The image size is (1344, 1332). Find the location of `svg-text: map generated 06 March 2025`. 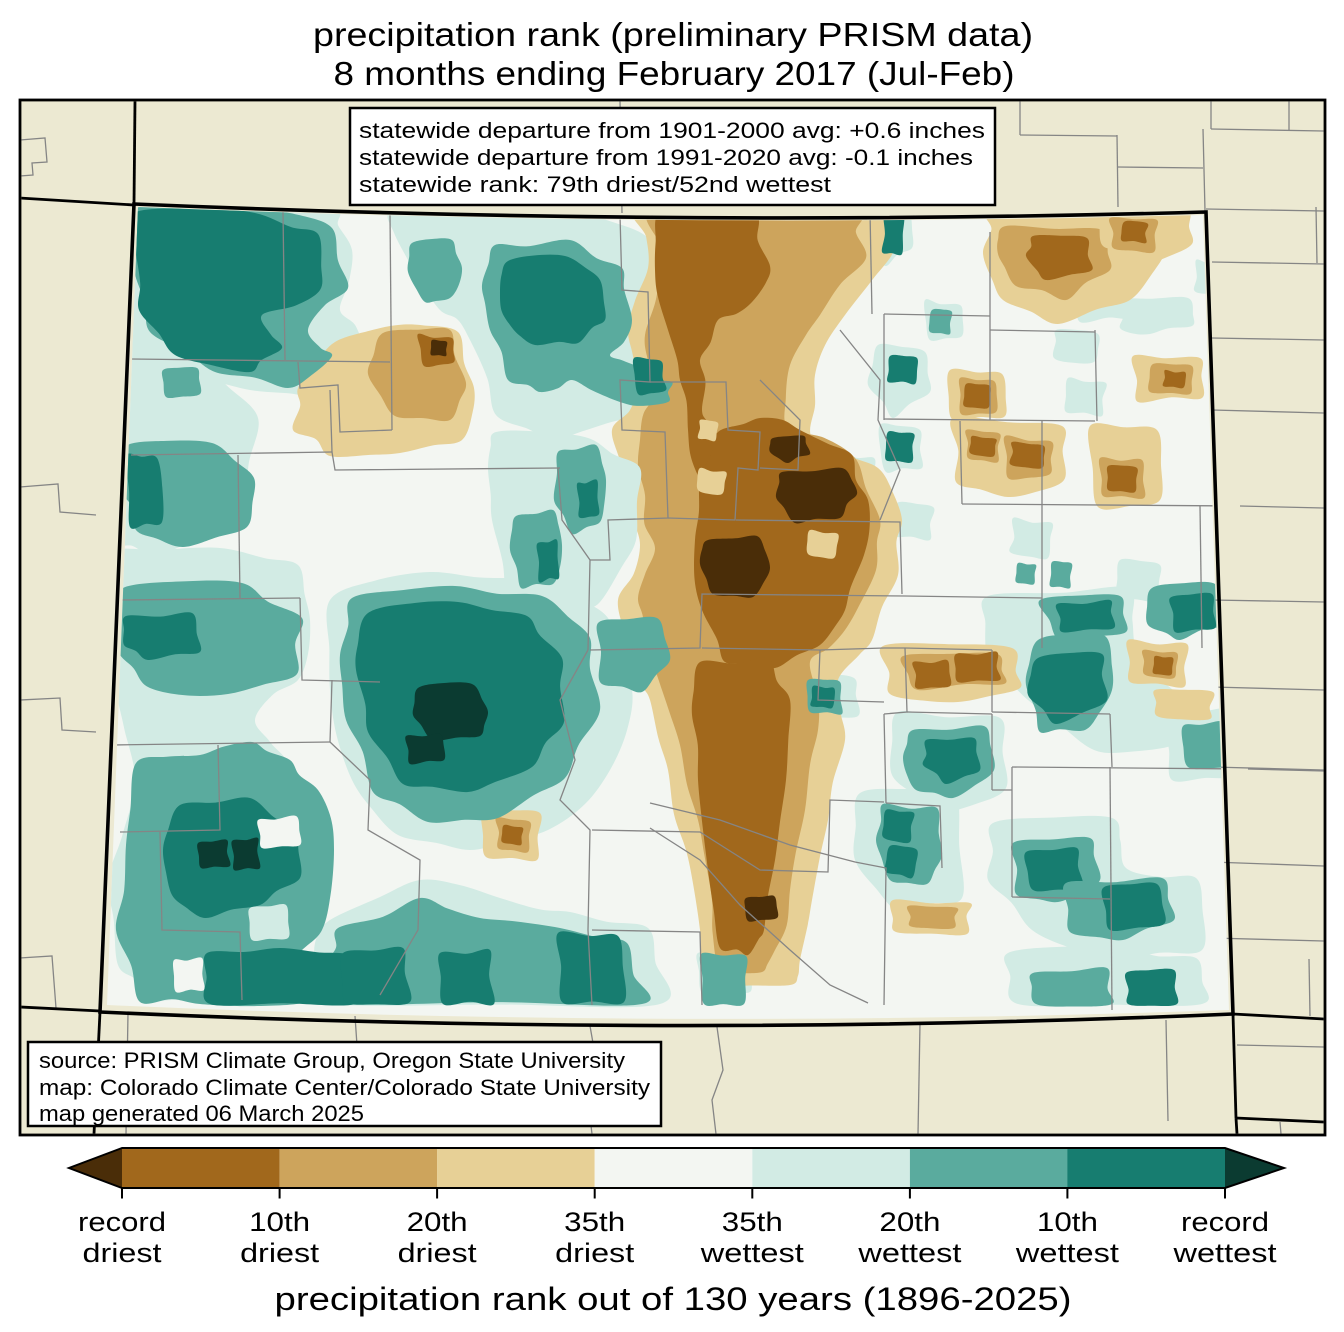

svg-text: map generated 06 March 2025 is located at coordinates (201, 1113).